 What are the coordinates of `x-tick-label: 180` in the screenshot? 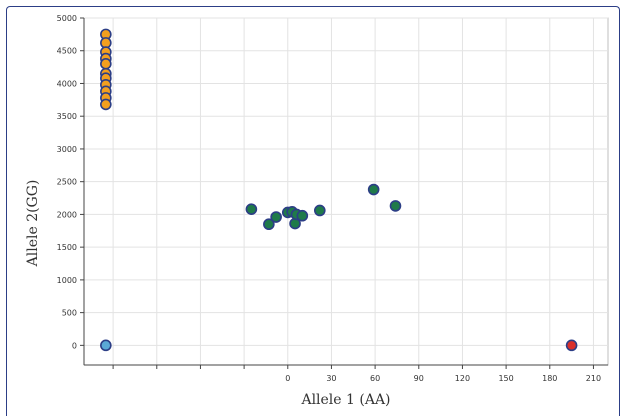 It's located at (549, 378).